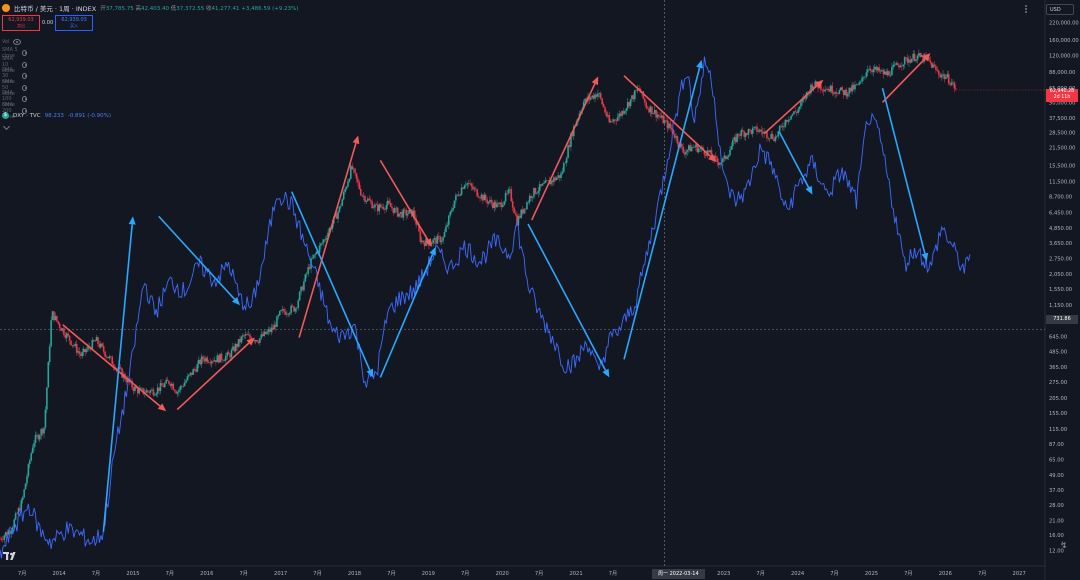 The image size is (1080, 580). Describe the element at coordinates (1056, 461) in the screenshot. I see `y-tick-label: 65.00` at that location.